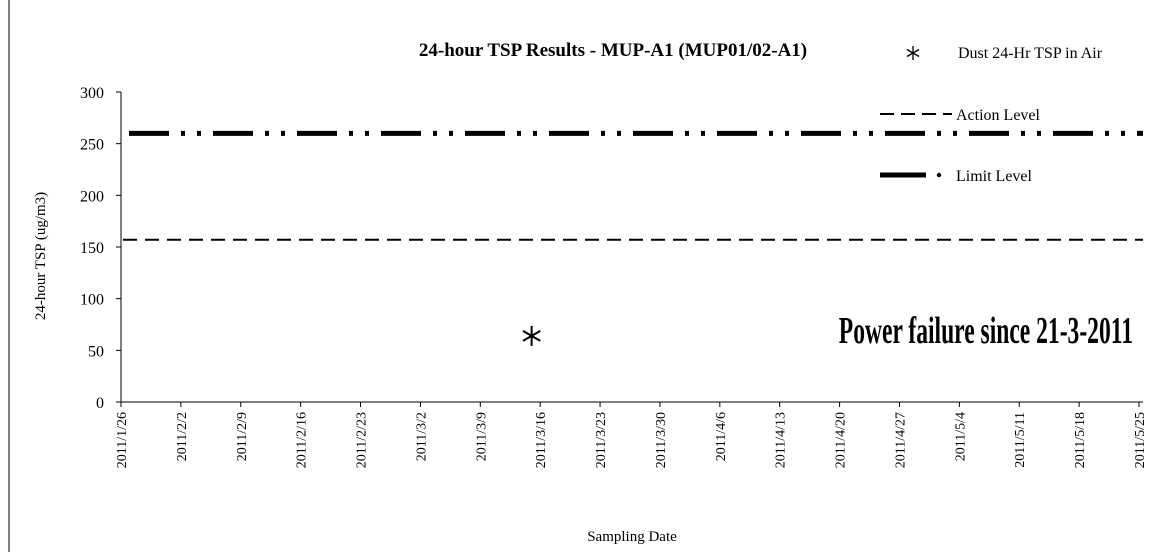 The height and width of the screenshot is (552, 1155). I want to click on y-tick-label: 0, so click(100, 403).